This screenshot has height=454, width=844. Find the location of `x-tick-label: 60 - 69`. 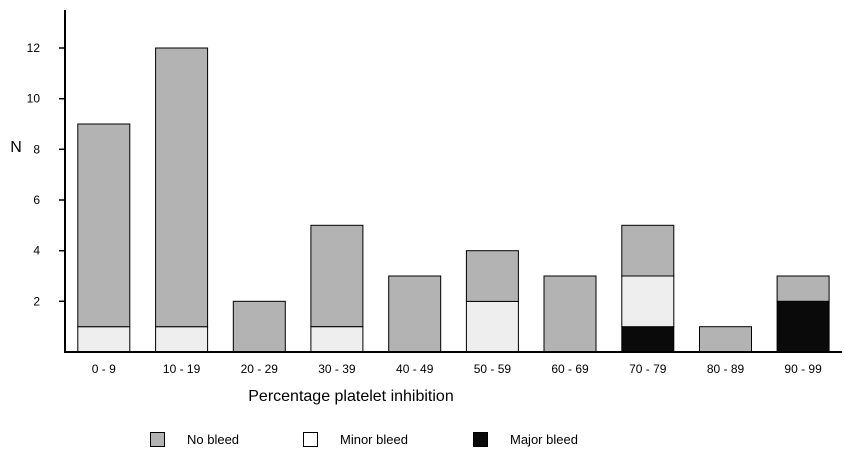

x-tick-label: 60 - 69 is located at coordinates (570, 369).